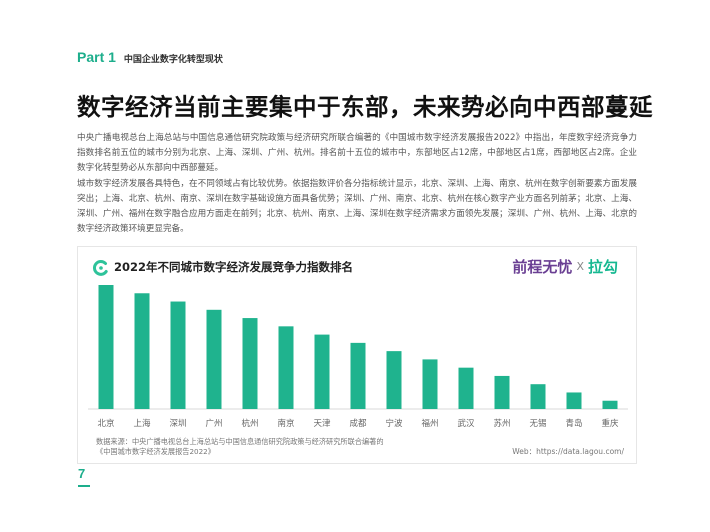 This screenshot has width=710, height=532. What do you see at coordinates (84, 486) in the screenshot?
I see `page-number-underline` at bounding box center [84, 486].